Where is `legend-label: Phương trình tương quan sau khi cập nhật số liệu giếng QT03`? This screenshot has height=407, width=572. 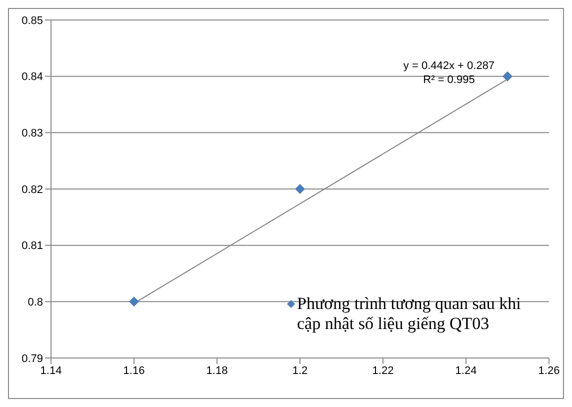 legend-label: Phương trình tương quan sau khi cập nhật số liệu giếng QT03 is located at coordinates (409, 314).